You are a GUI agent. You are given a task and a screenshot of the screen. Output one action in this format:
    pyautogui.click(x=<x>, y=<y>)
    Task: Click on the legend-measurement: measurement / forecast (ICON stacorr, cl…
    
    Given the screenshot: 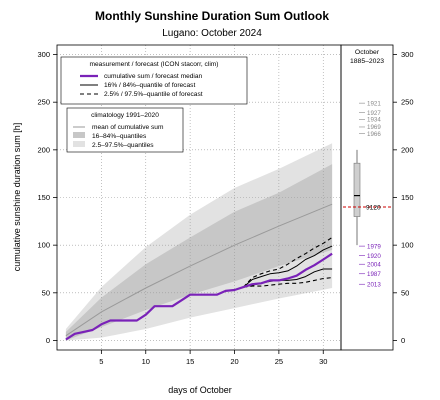 What is the action you would take?
    pyautogui.click(x=154, y=80)
    